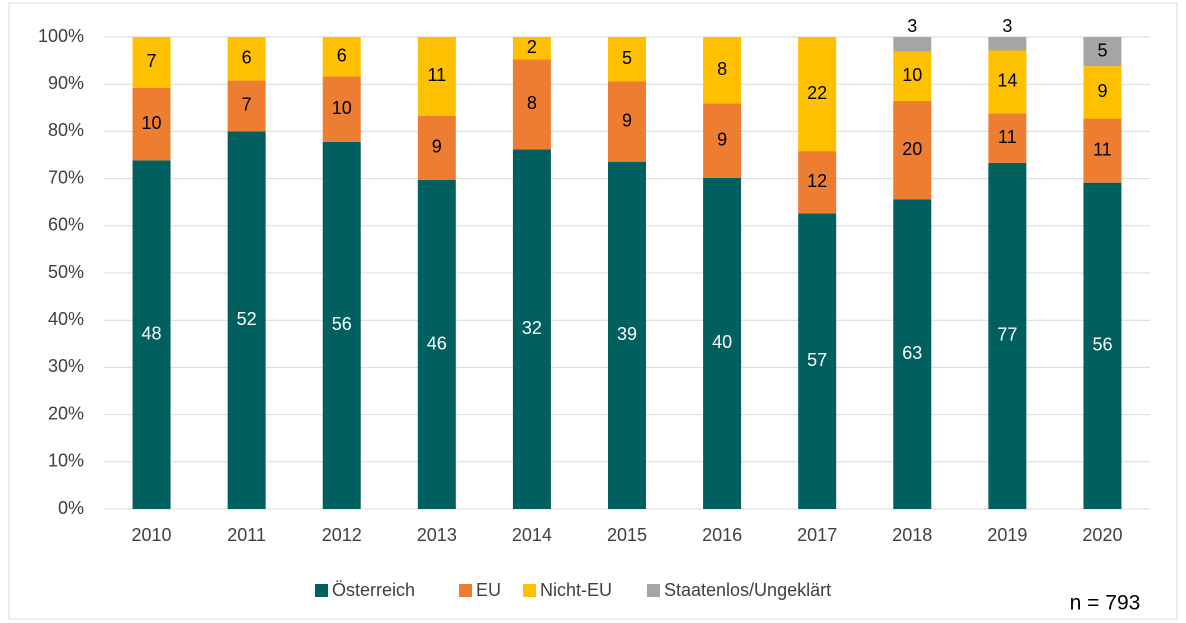 The width and height of the screenshot is (1186, 623). What do you see at coordinates (66, 461) in the screenshot?
I see `y-tick-label: 10%` at bounding box center [66, 461].